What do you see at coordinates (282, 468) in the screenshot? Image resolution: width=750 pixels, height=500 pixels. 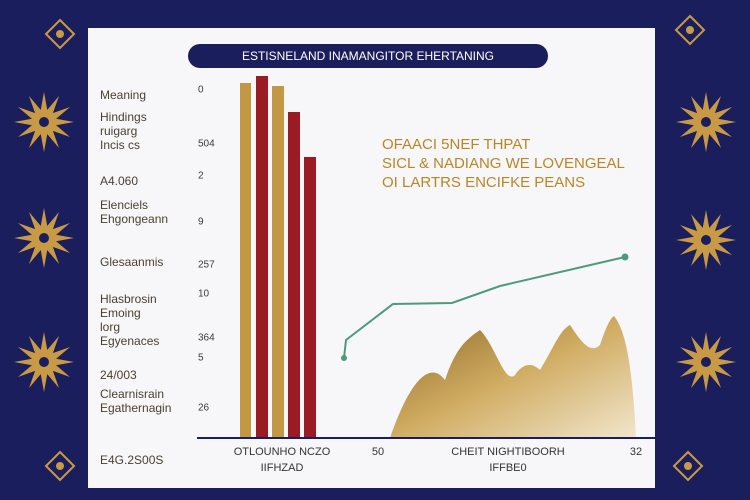 I see `footer-label: IIFHZAD` at bounding box center [282, 468].